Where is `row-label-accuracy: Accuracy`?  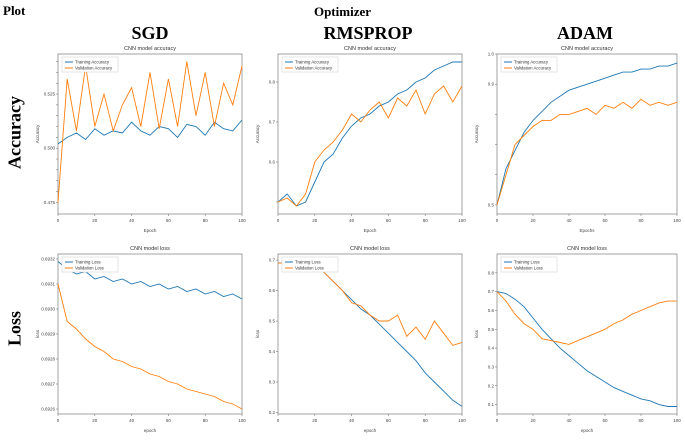 row-label-accuracy: Accuracy is located at coordinates (14, 132).